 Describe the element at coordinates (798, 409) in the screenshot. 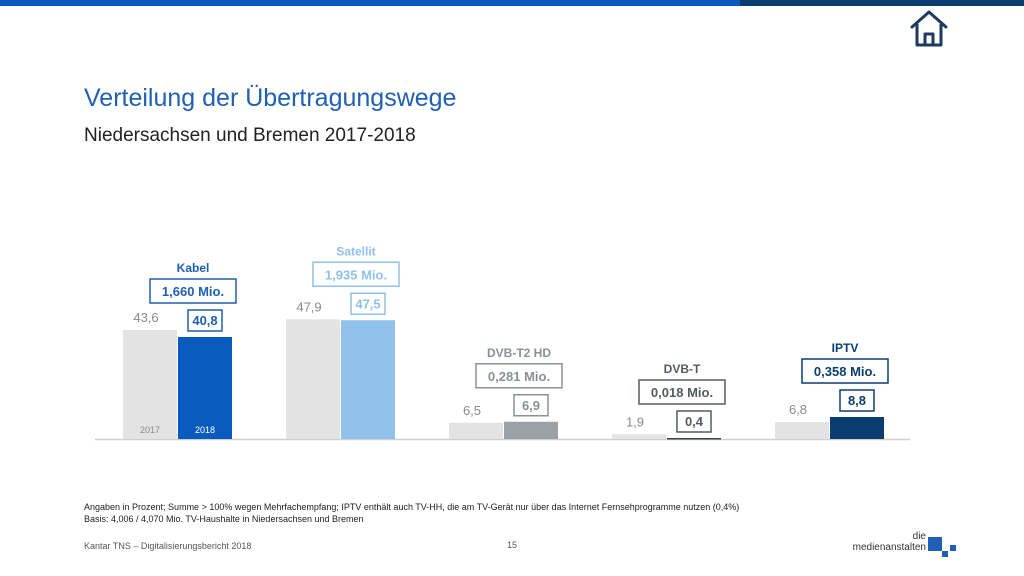

I see `value-label-2017: 6,8` at that location.